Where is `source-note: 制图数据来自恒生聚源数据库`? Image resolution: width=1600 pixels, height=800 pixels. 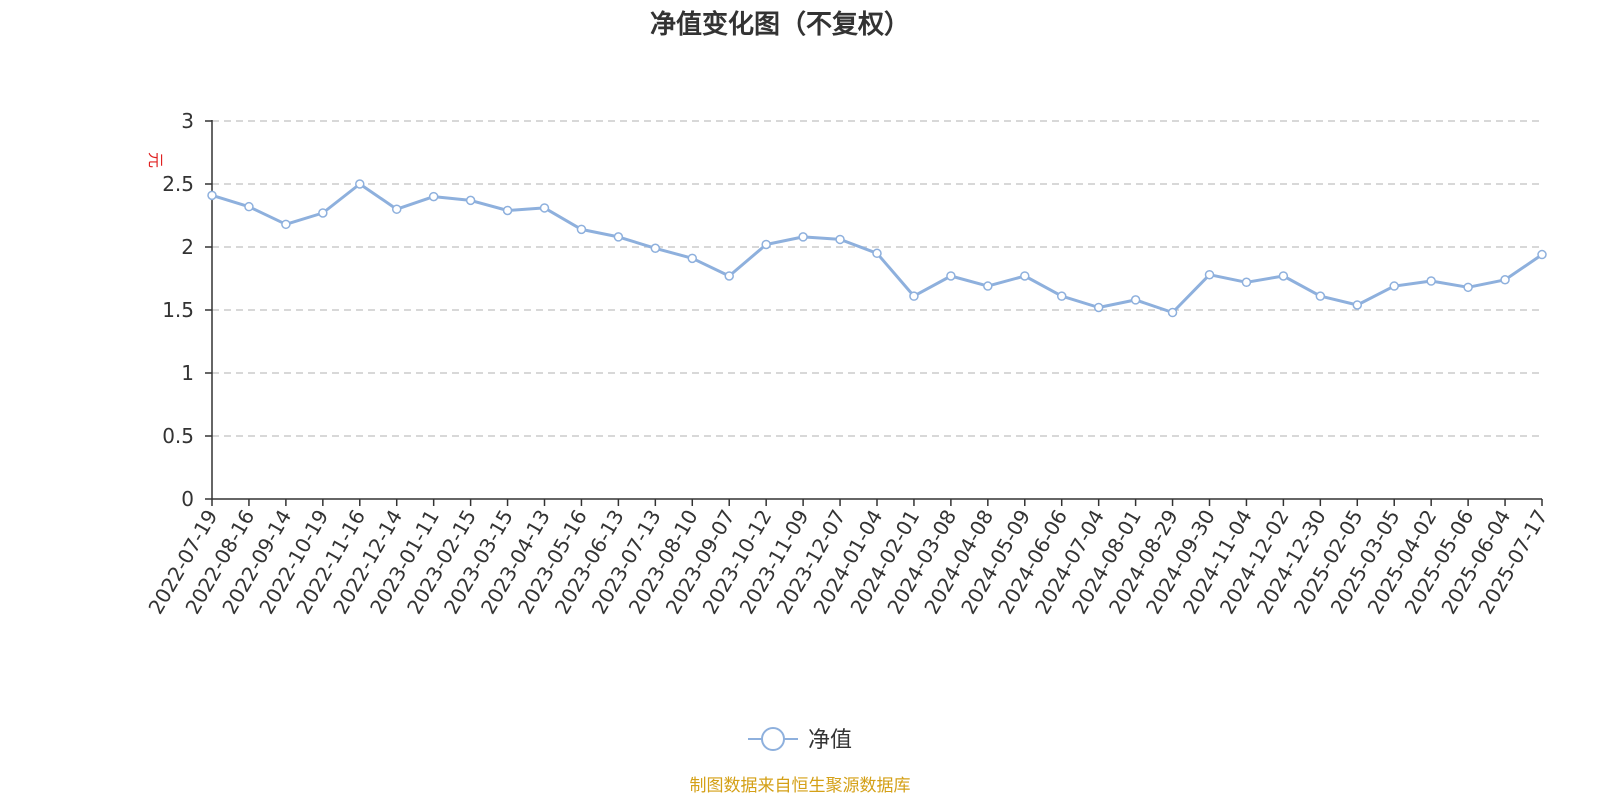 source-note: 制图数据来自恒生聚源数据库 is located at coordinates (800, 786).